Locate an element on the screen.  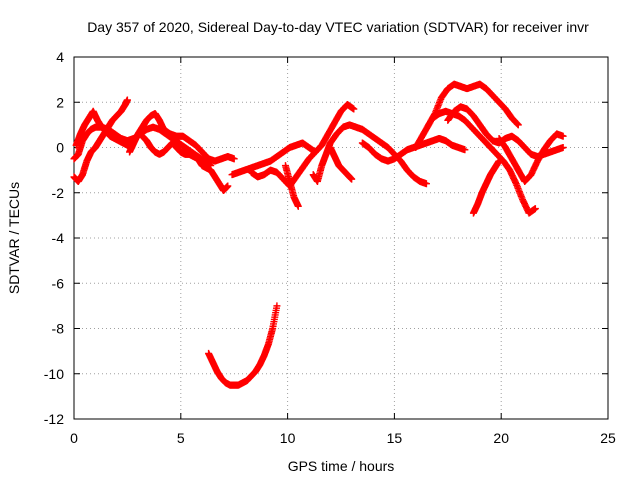
y-axis-label: SDTVAR / TECUs is located at coordinates (14, 238).